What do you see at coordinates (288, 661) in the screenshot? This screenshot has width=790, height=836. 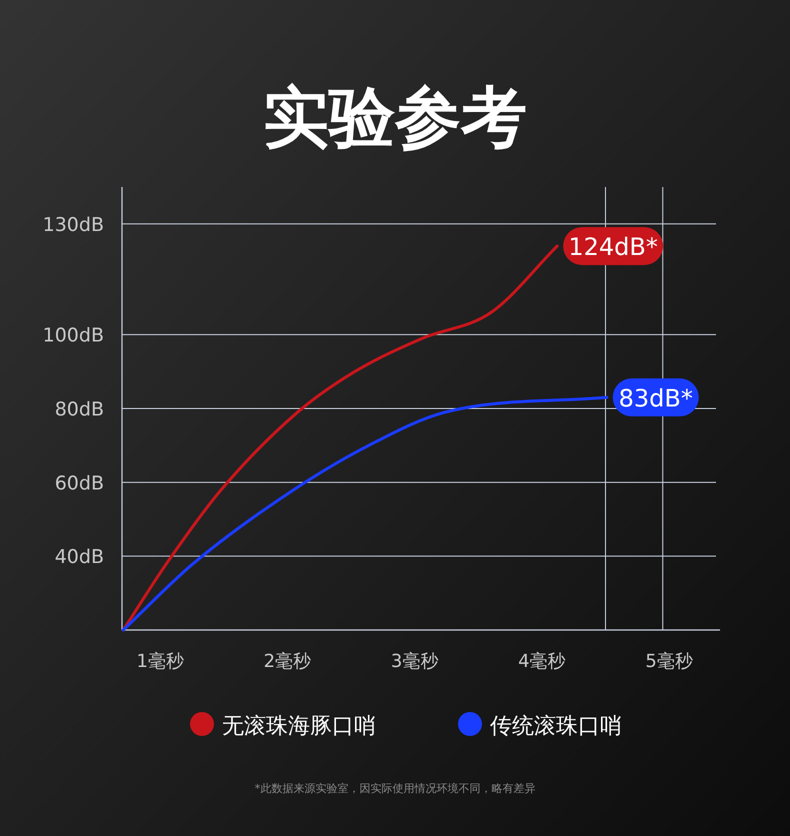 I see `x-tick-label: 2毫秒` at bounding box center [288, 661].